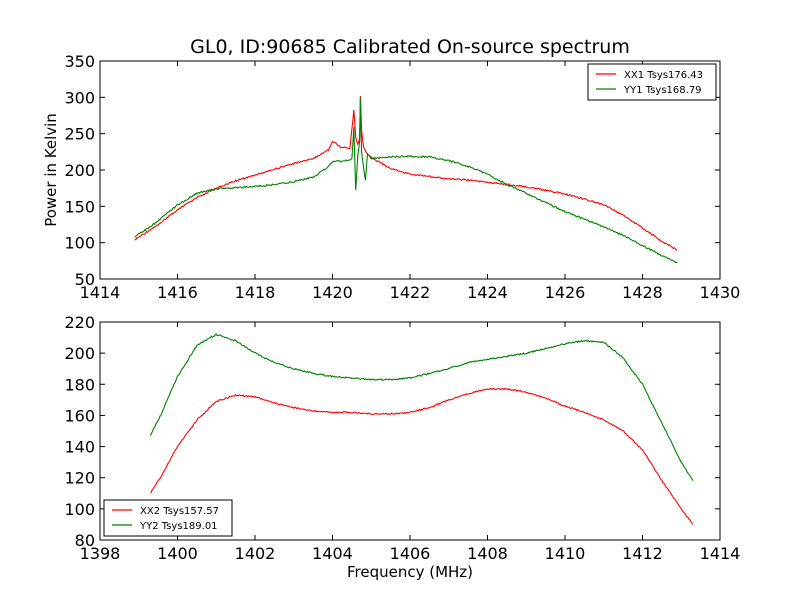 This screenshot has height=604, width=800. Describe the element at coordinates (332, 553) in the screenshot. I see `x-tick-label: 1404` at that location.